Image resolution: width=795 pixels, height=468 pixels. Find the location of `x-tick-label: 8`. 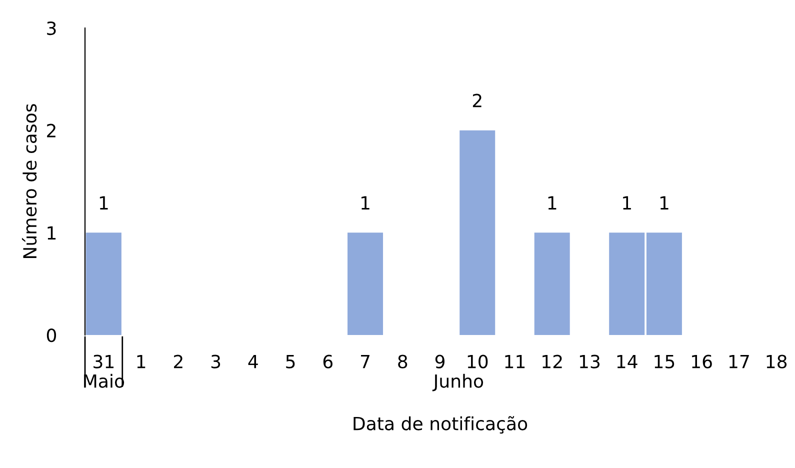

x-tick-label: 8 is located at coordinates (403, 361).